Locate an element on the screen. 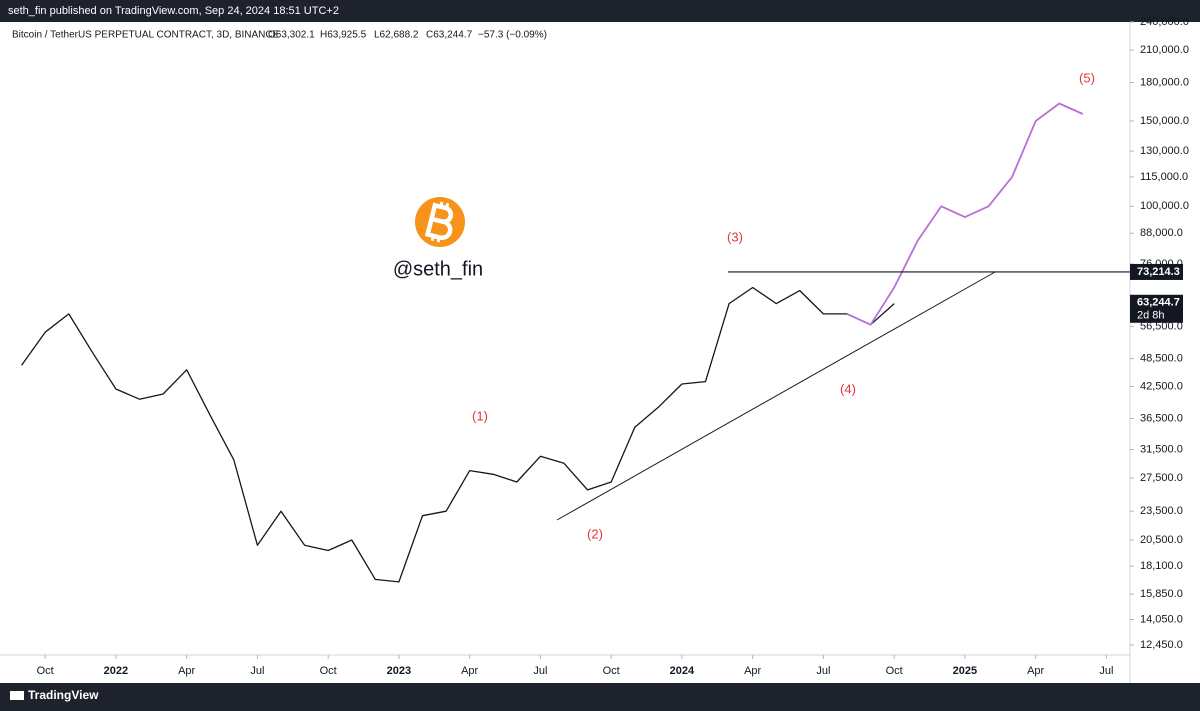 This screenshot has width=1200, height=711. y-tick-label: 56,500.0 is located at coordinates (1161, 326).